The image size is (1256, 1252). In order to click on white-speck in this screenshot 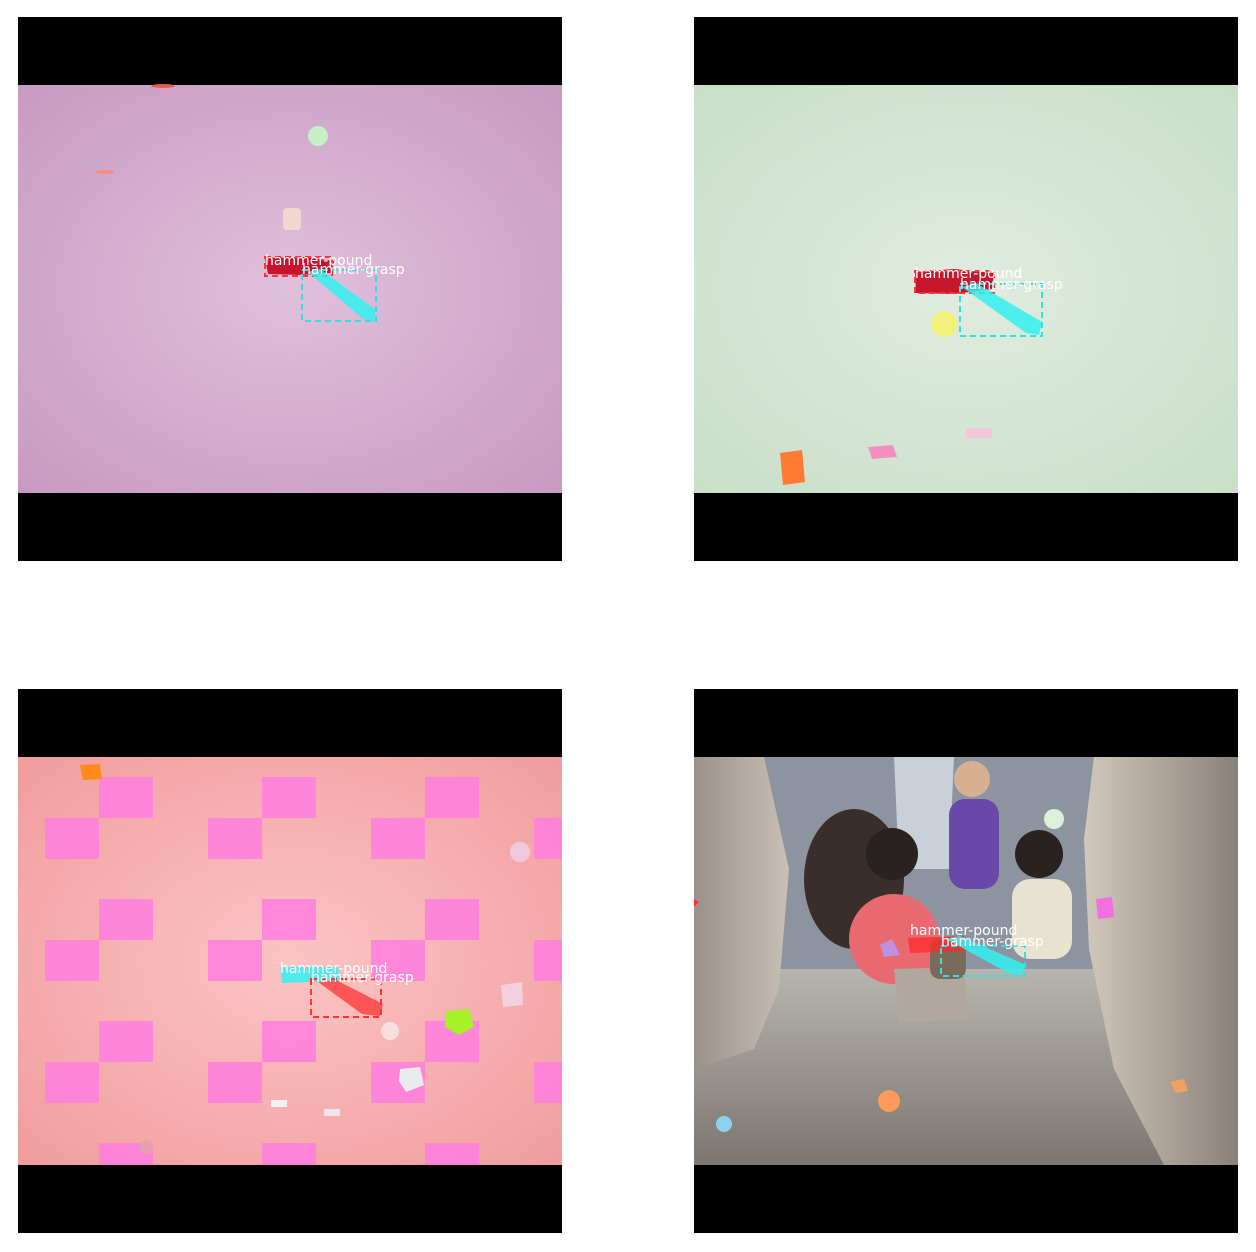, I will do `click(279, 1103)`.